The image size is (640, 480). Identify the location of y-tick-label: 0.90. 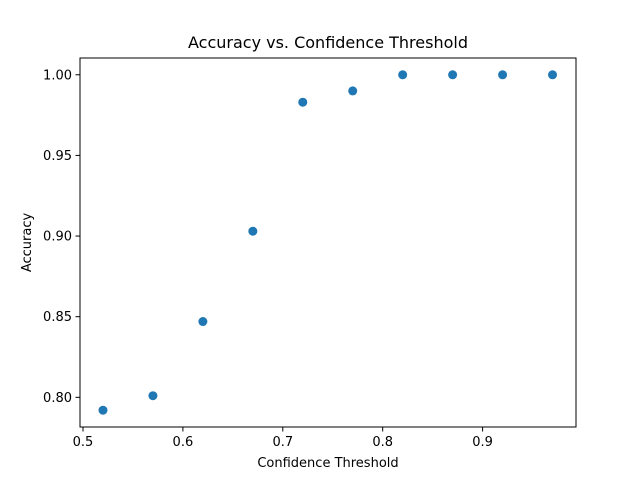
(57, 237).